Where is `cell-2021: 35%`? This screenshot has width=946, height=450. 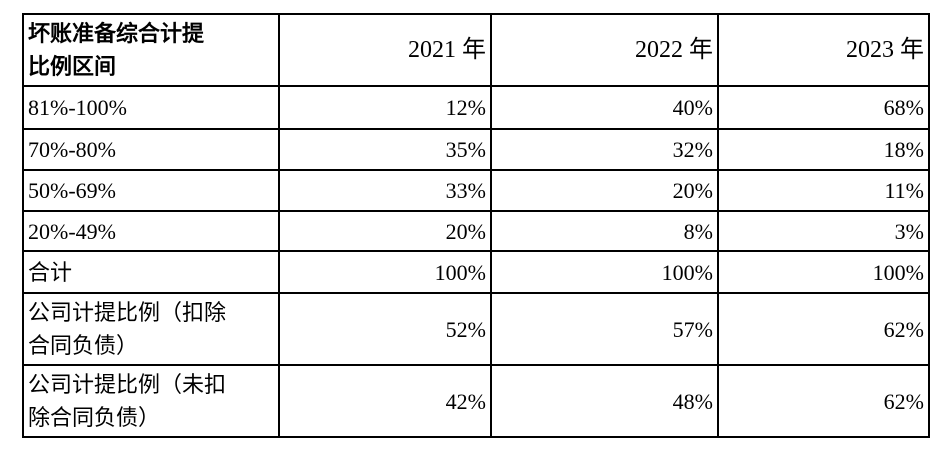 cell-2021: 35% is located at coordinates (385, 149).